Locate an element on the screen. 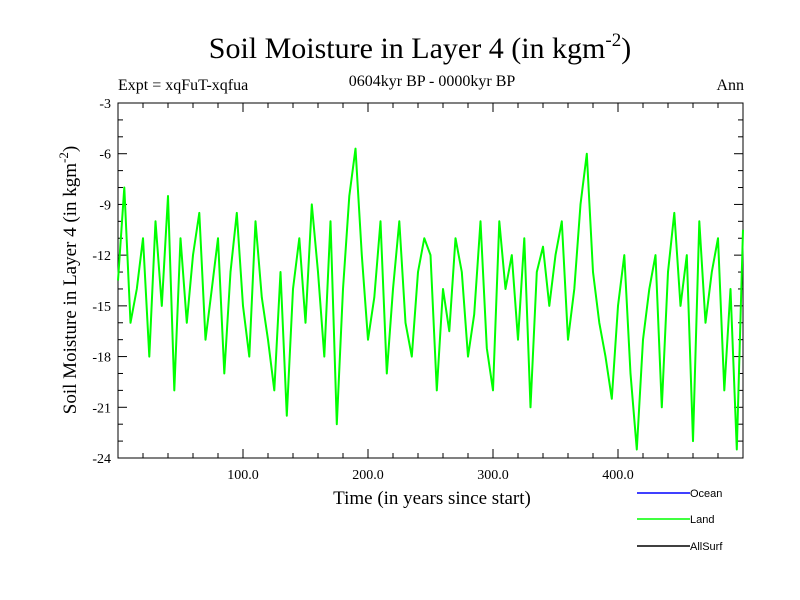  legend: Ocean Land AllSurf is located at coordinates (680, 520).